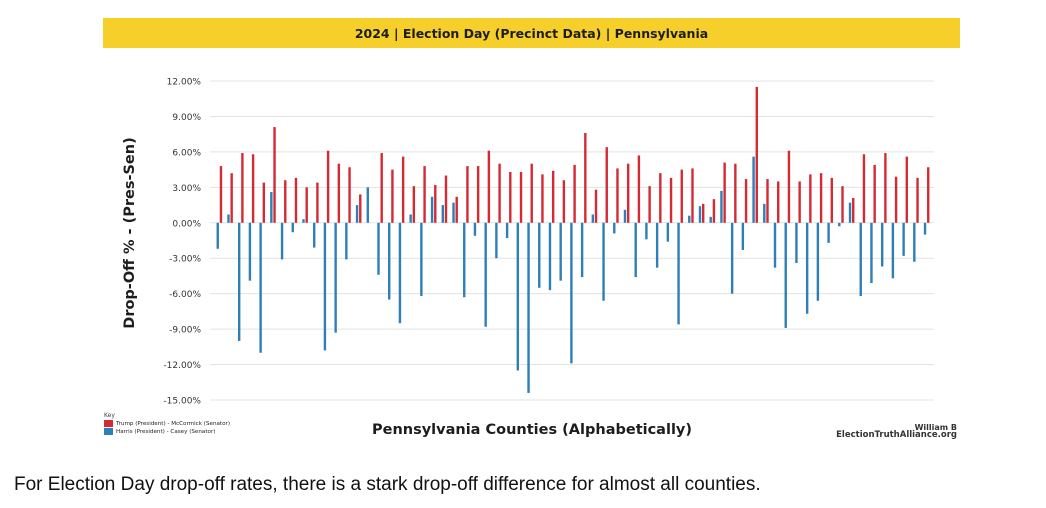 This screenshot has height=508, width=1046. Describe the element at coordinates (109, 415) in the screenshot. I see `legend-title: Key` at that location.